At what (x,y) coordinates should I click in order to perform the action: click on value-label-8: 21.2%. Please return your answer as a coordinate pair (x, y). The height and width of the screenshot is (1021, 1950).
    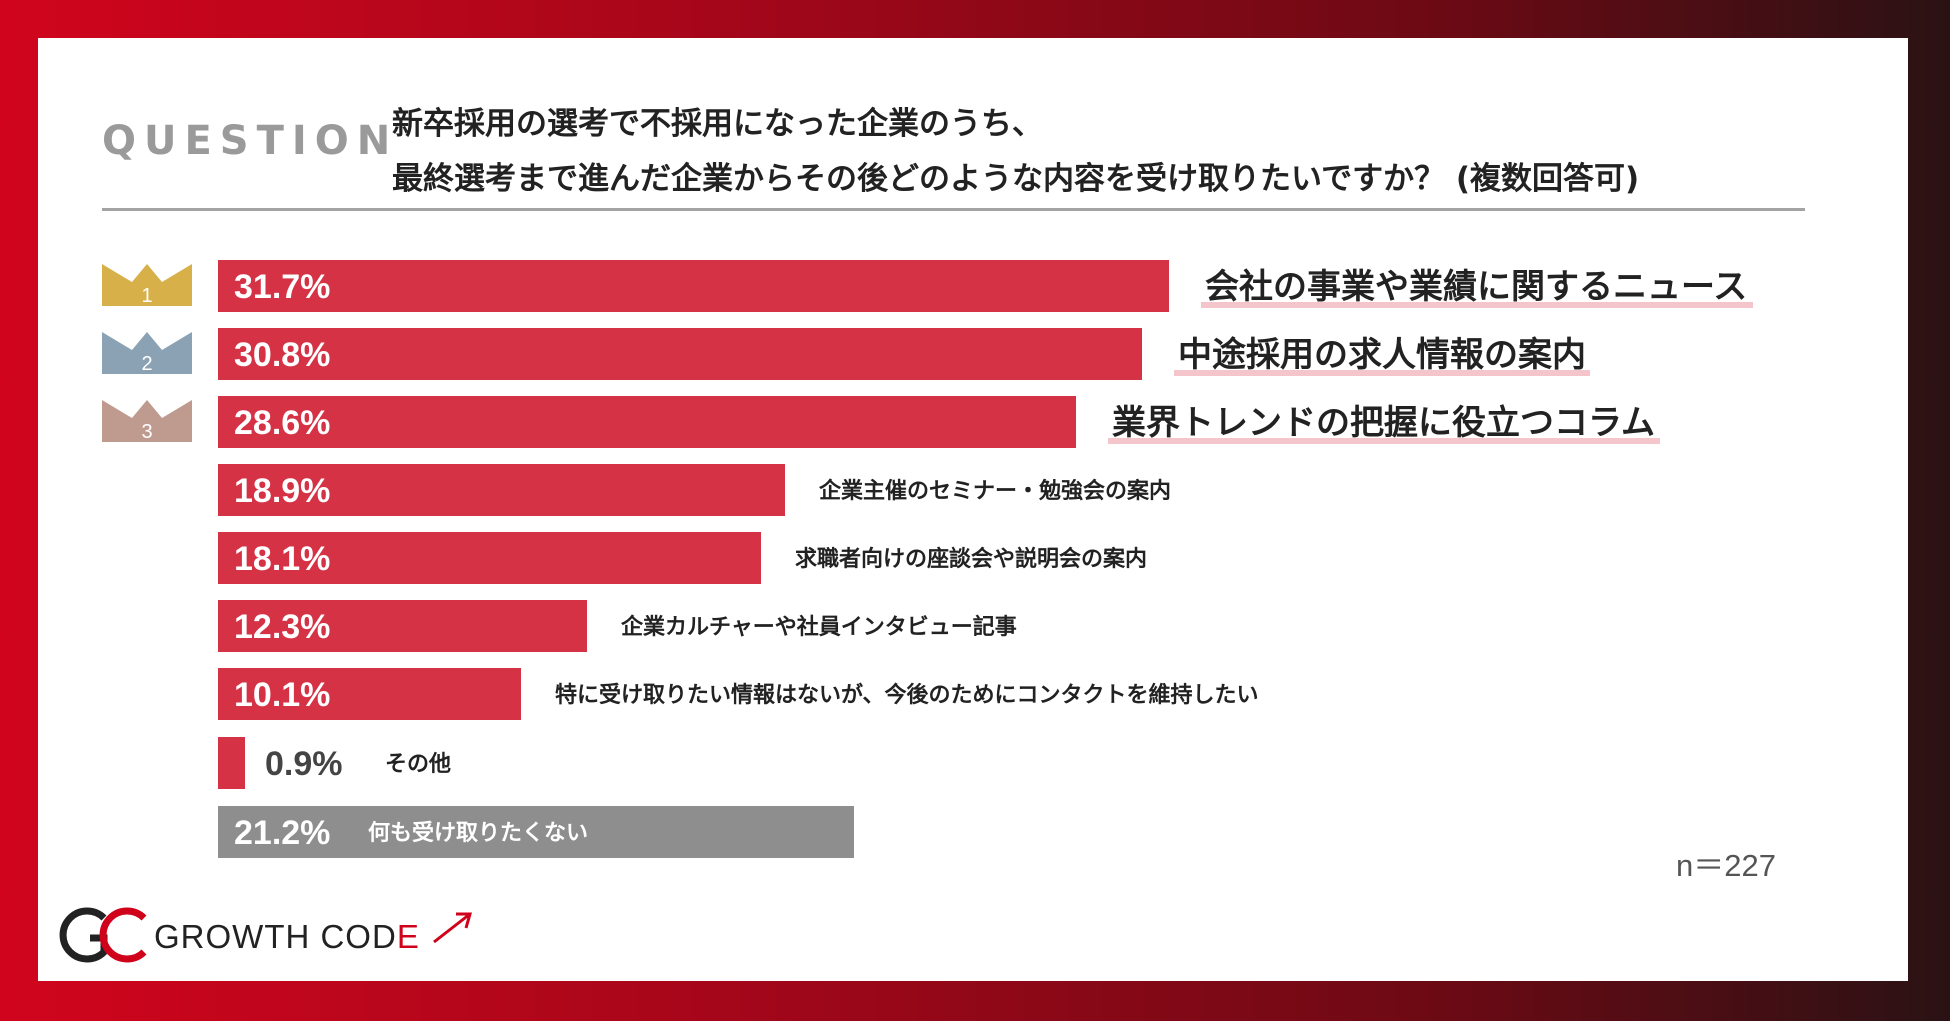
    Looking at the image, I should click on (282, 833).